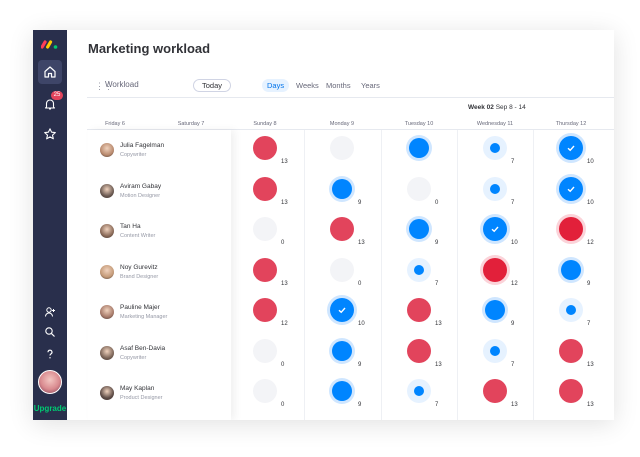 The height and width of the screenshot is (457, 640). What do you see at coordinates (50, 354) in the screenshot?
I see `sidebar-item-help` at bounding box center [50, 354].